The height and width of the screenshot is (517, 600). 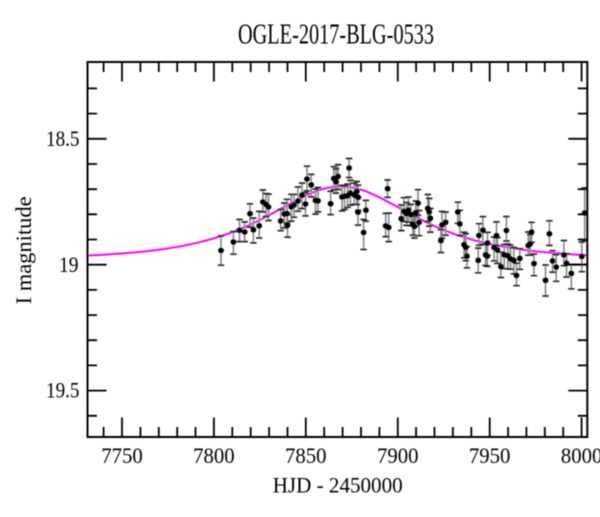 I want to click on svg-text: OGLE-2017-BLG-0533, so click(x=336, y=35).